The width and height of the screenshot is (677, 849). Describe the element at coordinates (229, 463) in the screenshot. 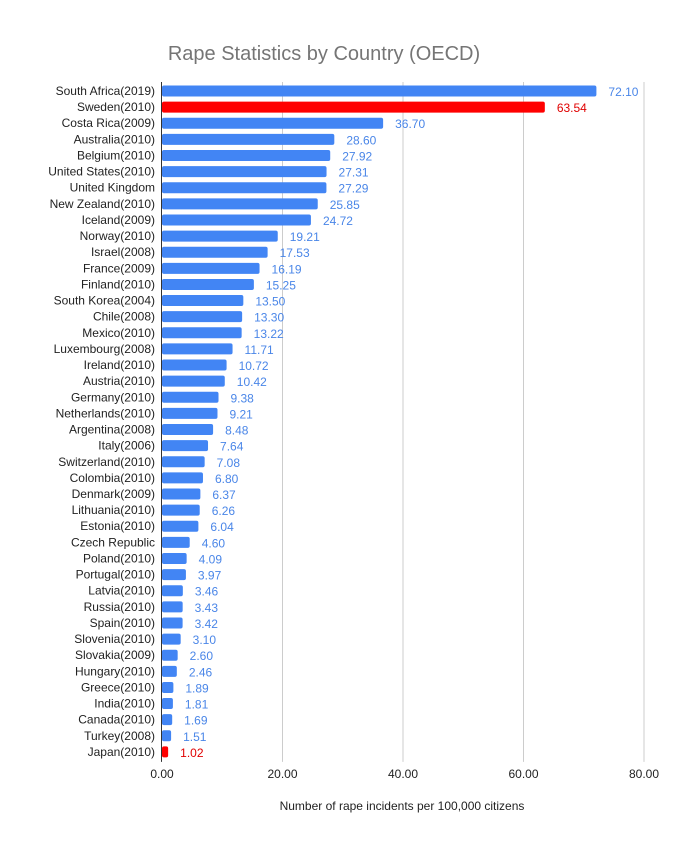

I see `data-label: 7.08` at that location.